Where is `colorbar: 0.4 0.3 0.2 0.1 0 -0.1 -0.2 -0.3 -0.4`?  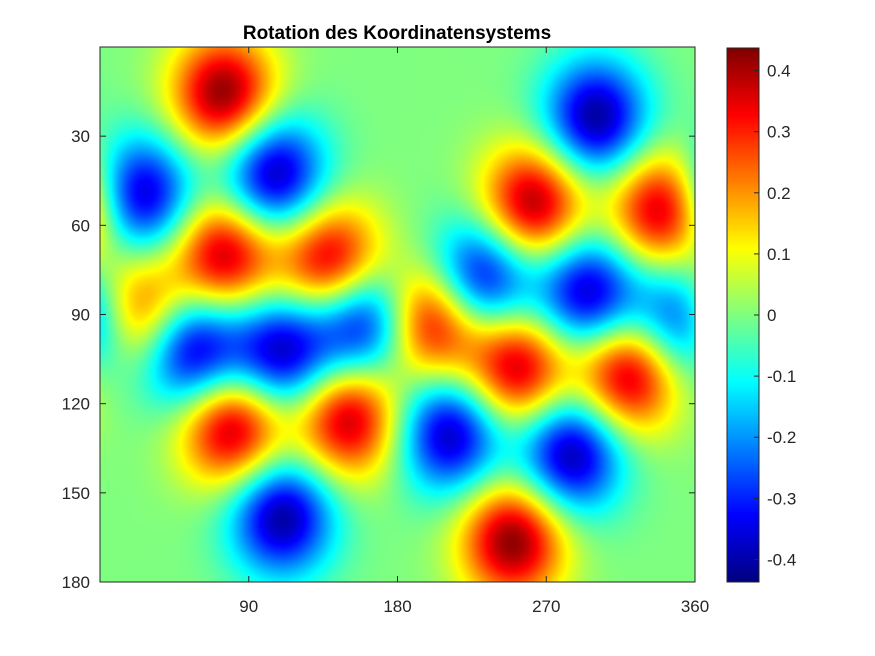
colorbar: 0.4 0.3 0.2 0.1 0 -0.1 -0.2 -0.3 -0.4 is located at coordinates (761, 315).